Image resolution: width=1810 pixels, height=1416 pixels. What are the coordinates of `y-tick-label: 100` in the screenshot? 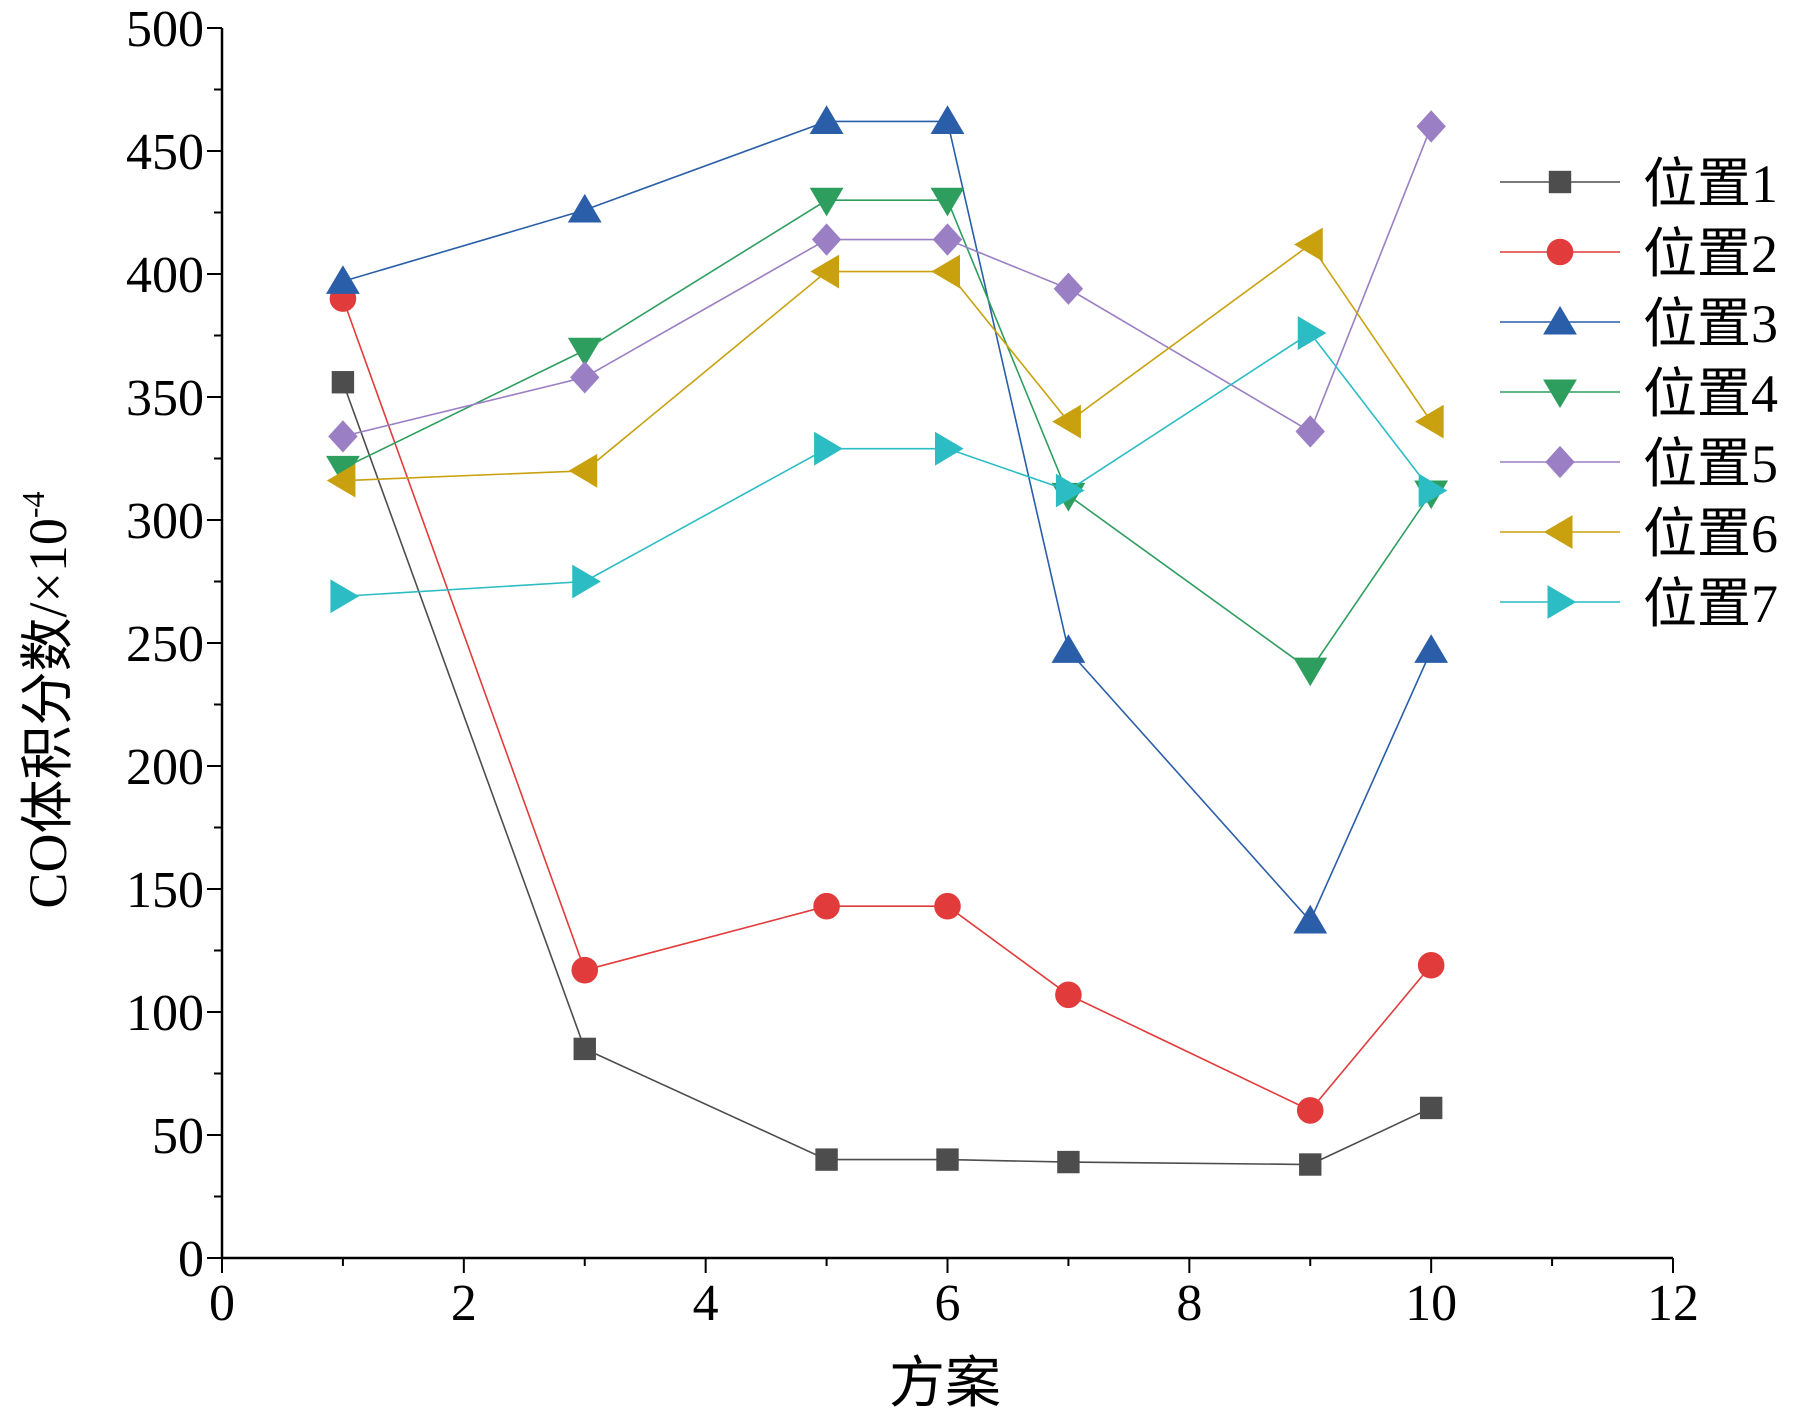 It's located at (165, 1013).